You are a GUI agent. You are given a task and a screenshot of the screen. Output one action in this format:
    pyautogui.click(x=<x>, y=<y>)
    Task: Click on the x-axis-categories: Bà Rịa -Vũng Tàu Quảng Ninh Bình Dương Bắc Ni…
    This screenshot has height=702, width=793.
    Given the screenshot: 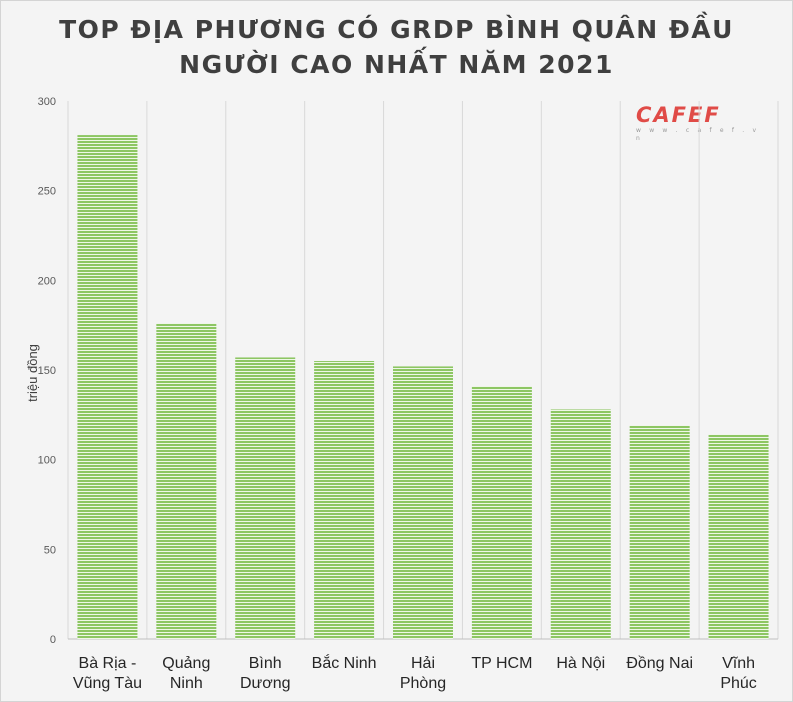 What is the action you would take?
    pyautogui.click(x=415, y=672)
    